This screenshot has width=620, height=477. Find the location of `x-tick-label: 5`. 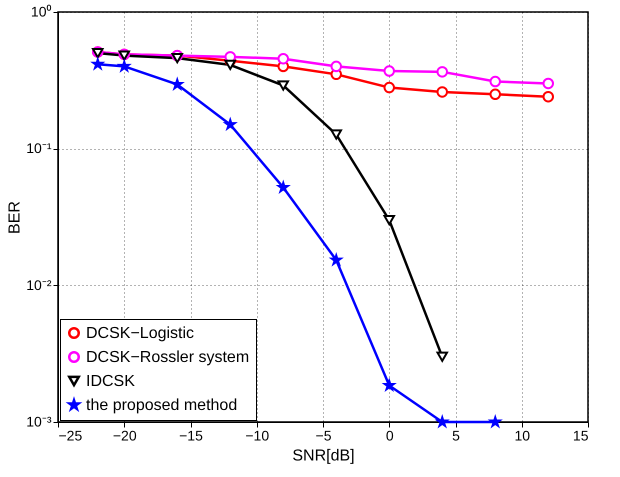

x-tick-label: 5 is located at coordinates (456, 436).